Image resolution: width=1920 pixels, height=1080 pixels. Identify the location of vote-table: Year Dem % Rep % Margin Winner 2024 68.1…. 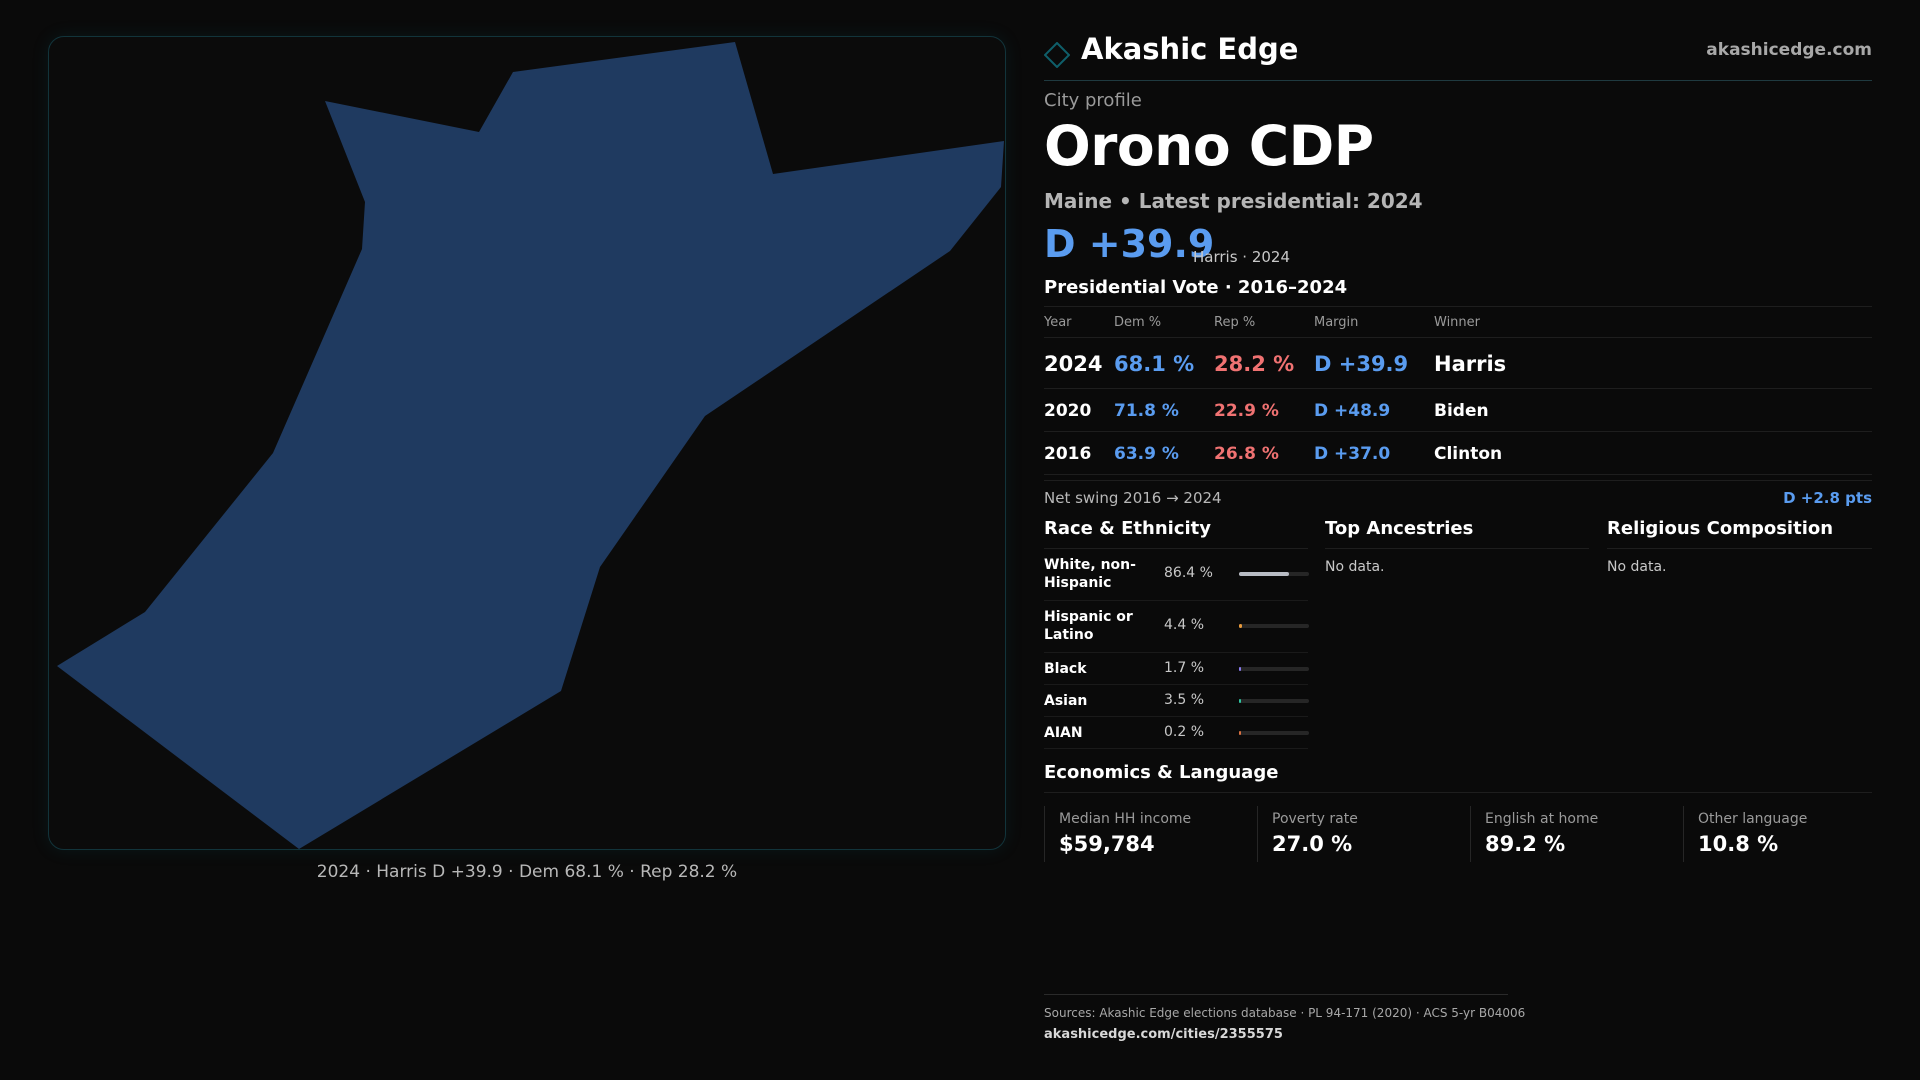
(1458, 390).